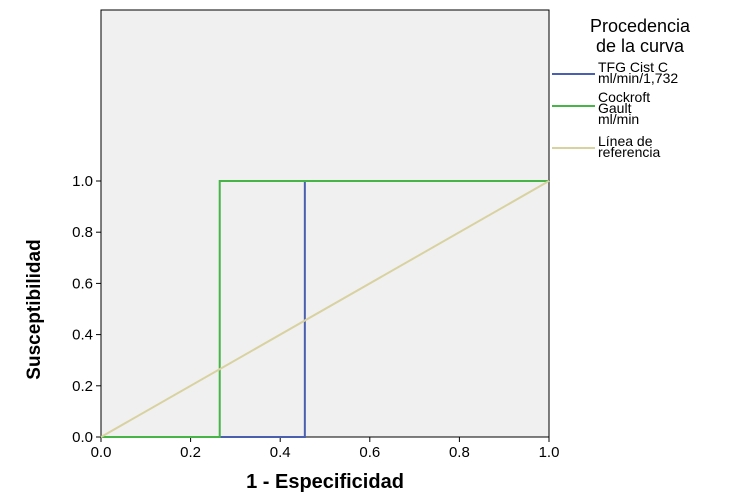  I want to click on y-tick-label: 0.4, so click(82, 335).